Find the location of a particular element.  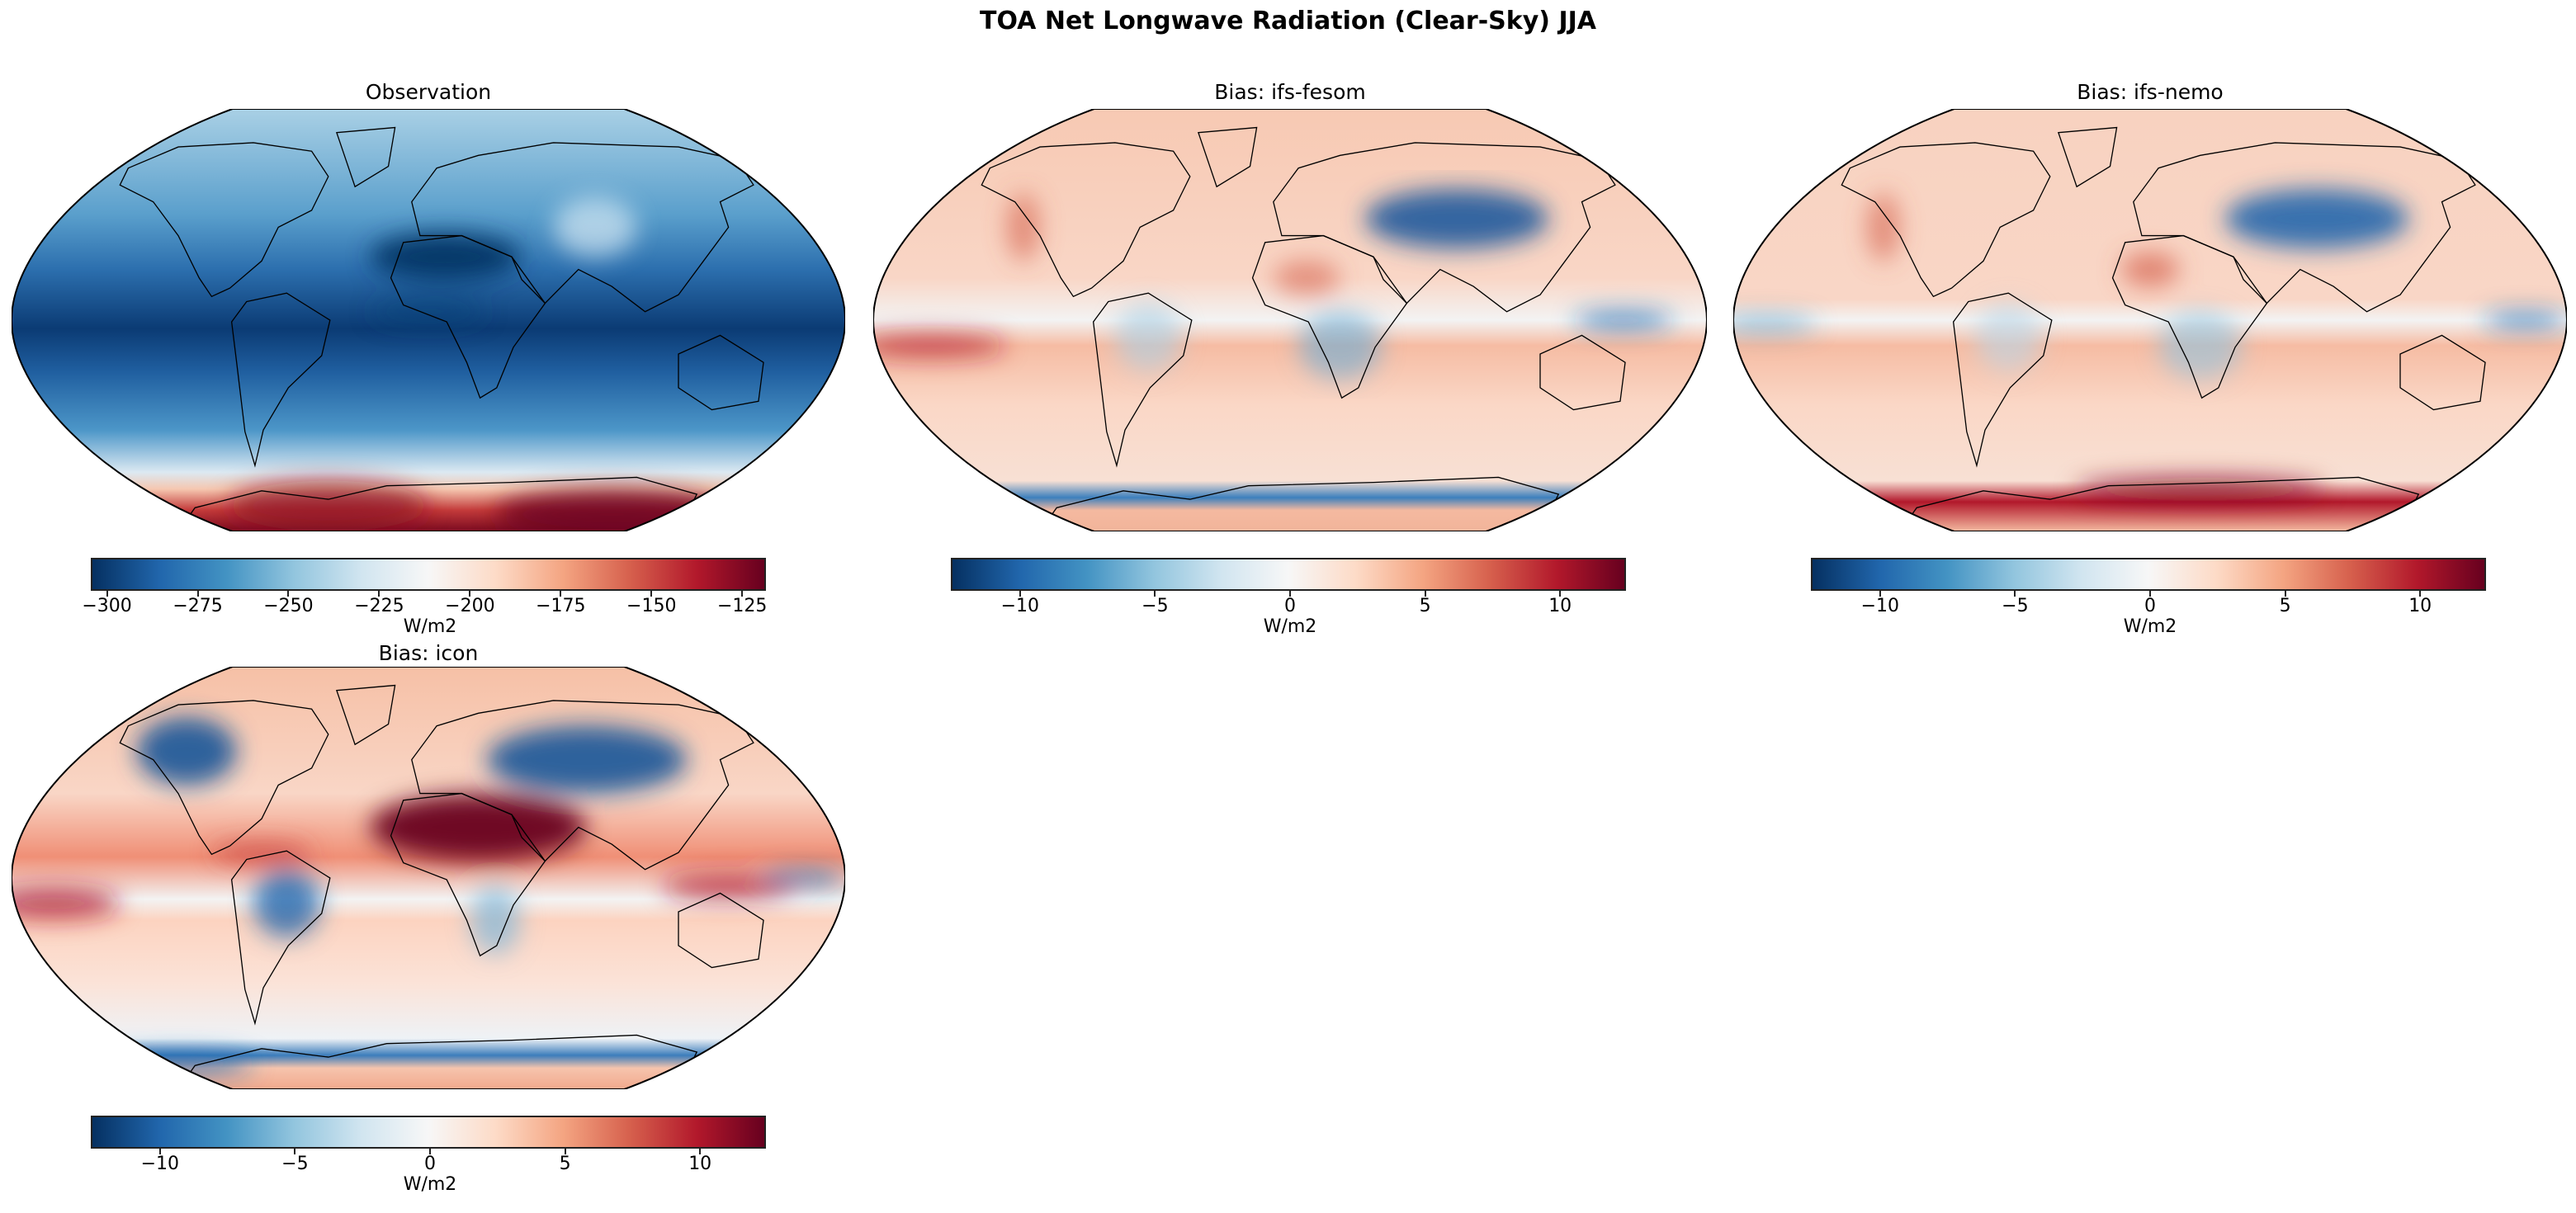

colorbar-tick-label: −225 is located at coordinates (379, 606).